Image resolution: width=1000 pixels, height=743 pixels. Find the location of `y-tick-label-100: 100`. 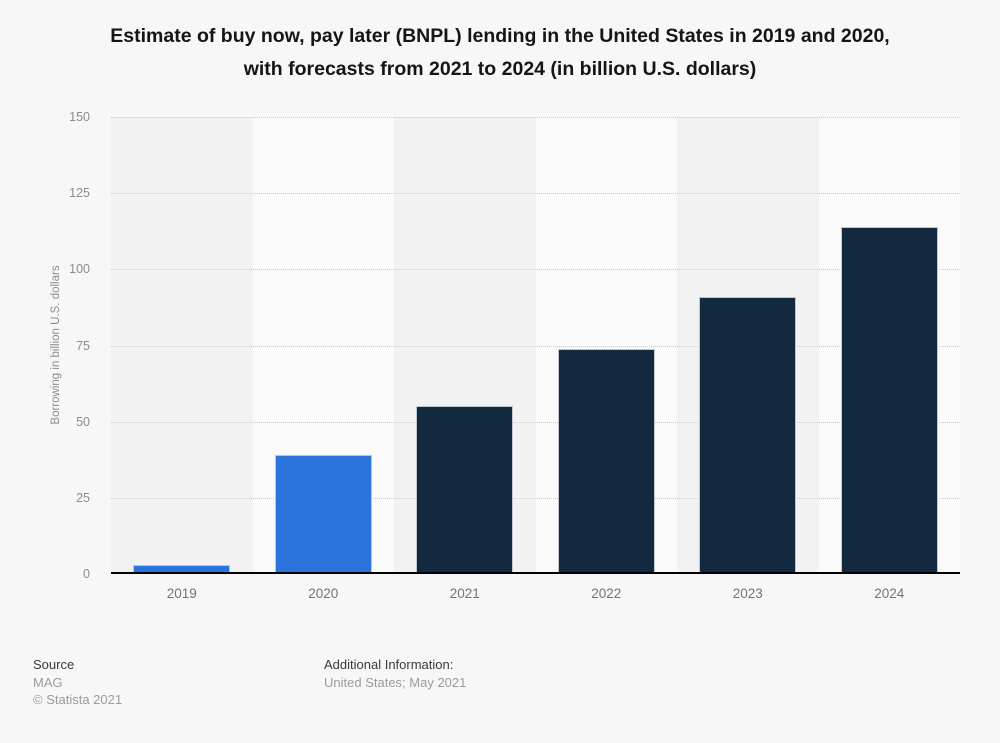

y-tick-label-100: 100 is located at coordinates (79, 269).